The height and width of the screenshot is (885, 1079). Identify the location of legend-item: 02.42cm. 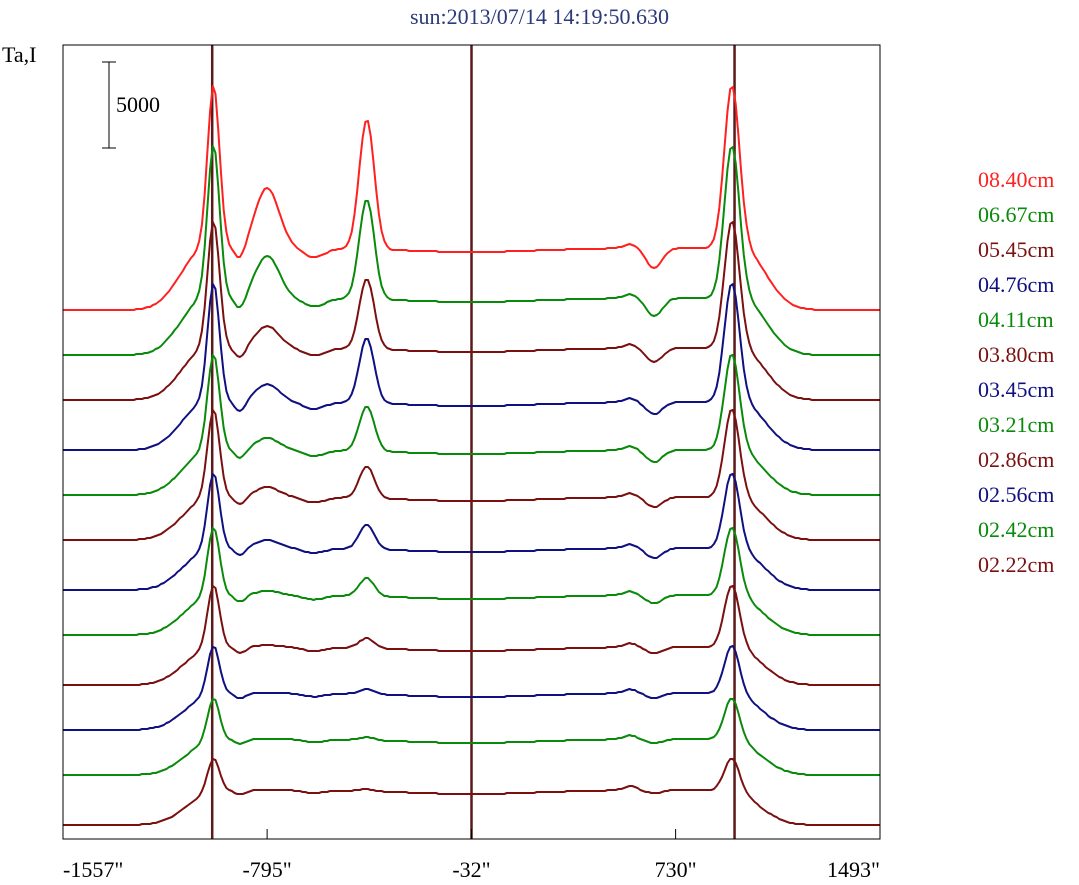
(1016, 529).